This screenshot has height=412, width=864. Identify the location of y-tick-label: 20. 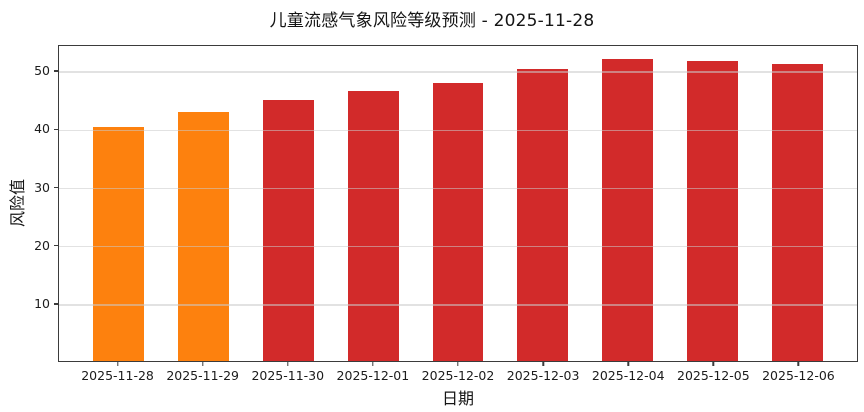
(42, 245).